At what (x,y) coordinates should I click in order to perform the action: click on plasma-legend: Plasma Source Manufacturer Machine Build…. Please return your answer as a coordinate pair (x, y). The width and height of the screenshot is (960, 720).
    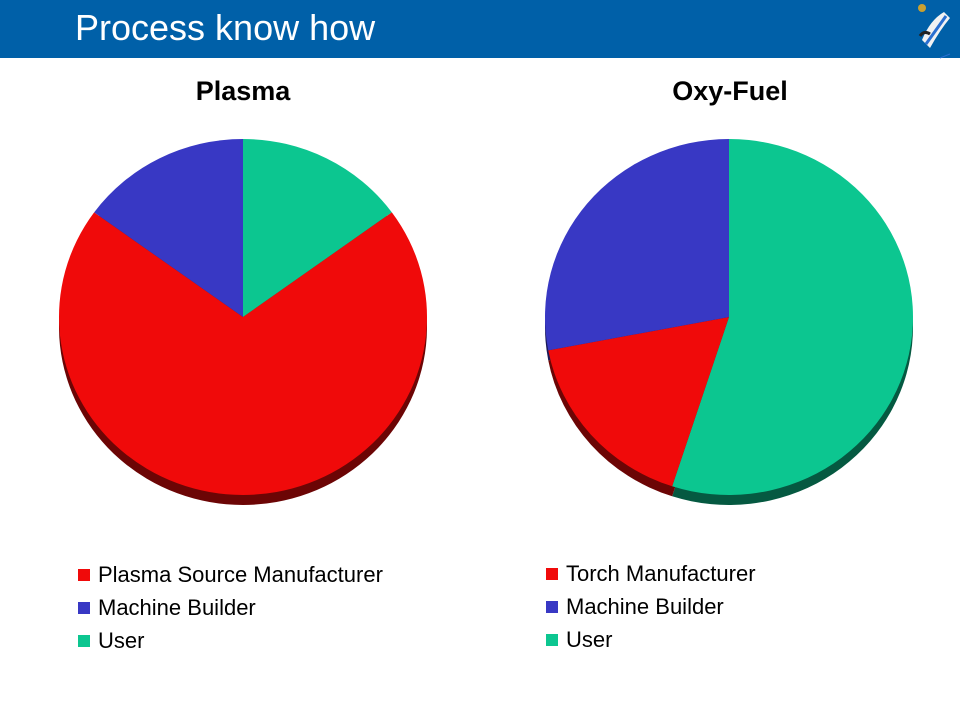
    Looking at the image, I should click on (230, 607).